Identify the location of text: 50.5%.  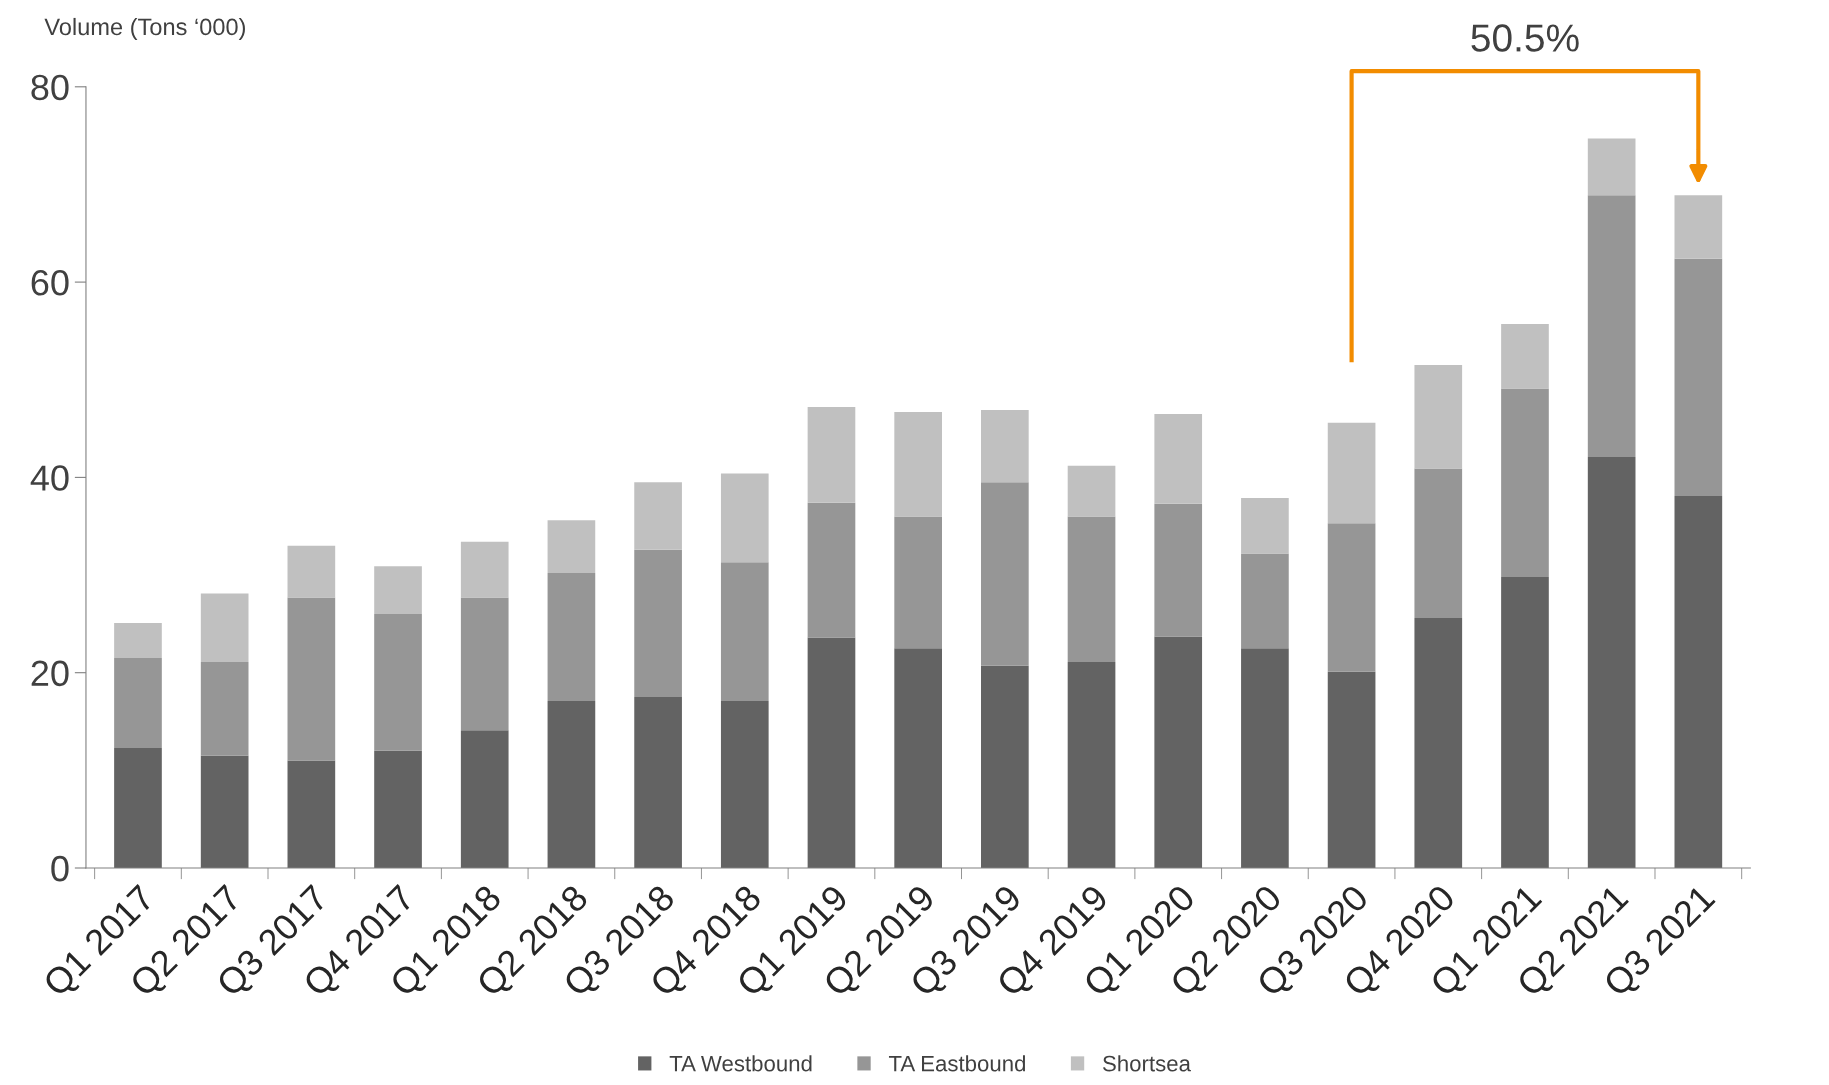
(1525, 38).